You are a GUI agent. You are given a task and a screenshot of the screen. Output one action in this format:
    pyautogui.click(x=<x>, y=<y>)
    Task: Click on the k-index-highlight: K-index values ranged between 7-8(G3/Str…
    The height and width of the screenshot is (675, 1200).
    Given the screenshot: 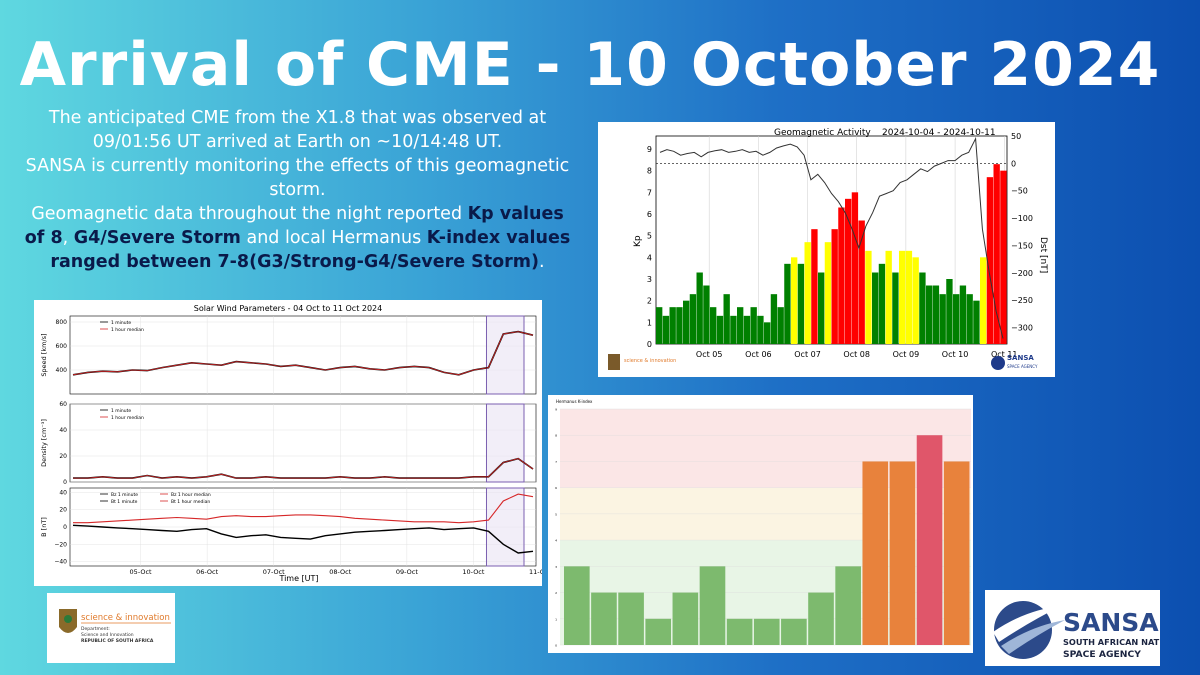 What is the action you would take?
    pyautogui.click(x=310, y=250)
    